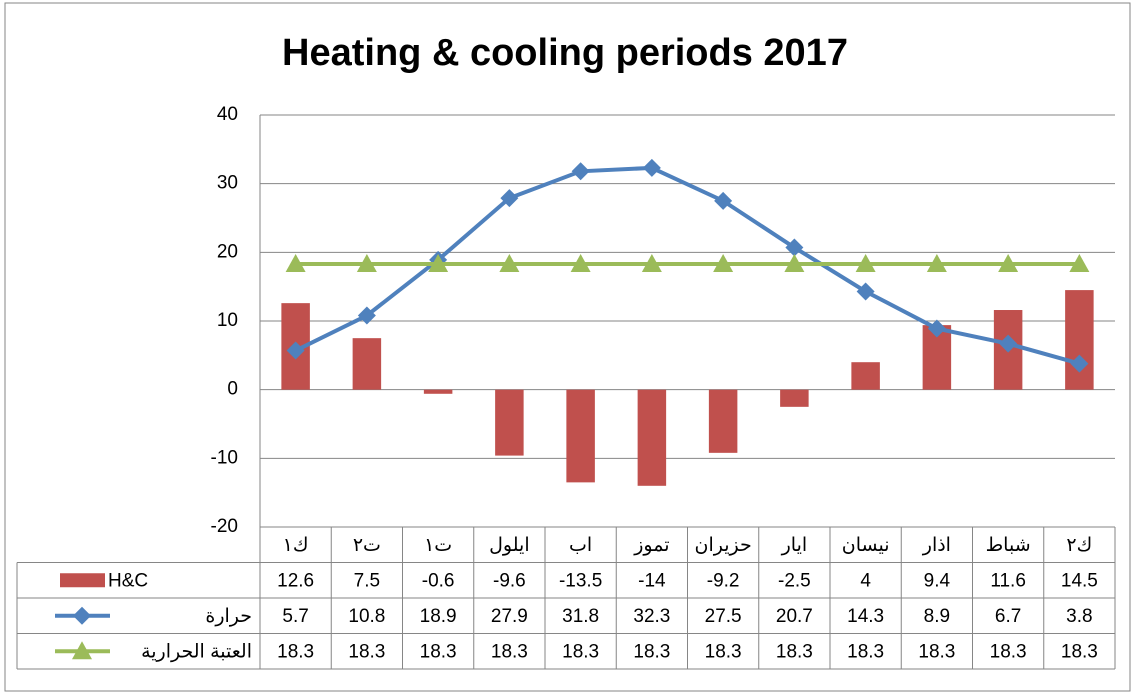  What do you see at coordinates (1008, 616) in the screenshot?
I see `table-value: 6.7` at bounding box center [1008, 616].